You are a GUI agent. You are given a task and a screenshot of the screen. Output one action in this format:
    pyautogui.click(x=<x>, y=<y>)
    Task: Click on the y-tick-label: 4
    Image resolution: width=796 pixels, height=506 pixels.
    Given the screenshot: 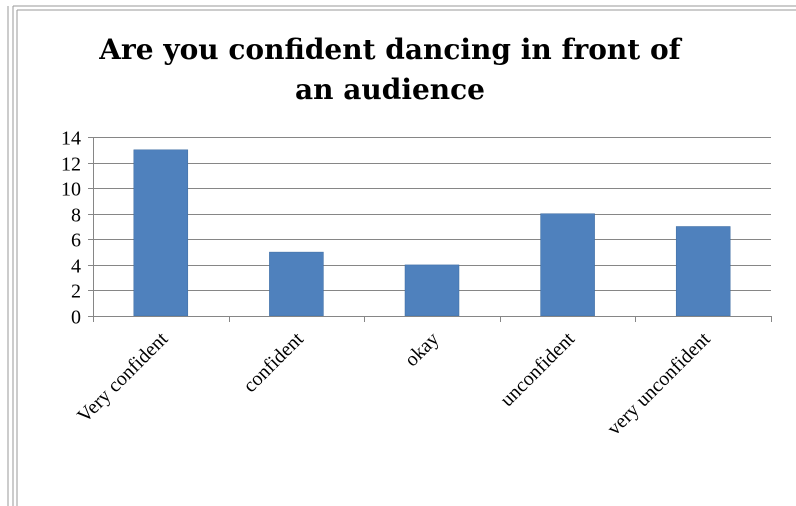 What is the action you would take?
    pyautogui.click(x=76, y=267)
    